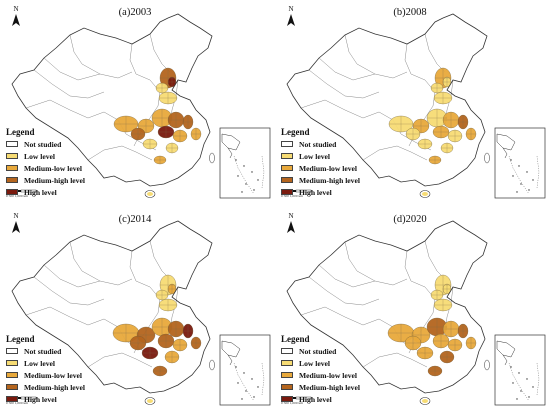 The width and height of the screenshot is (550, 415). I want to click on inset-coast, so click(231, 349).